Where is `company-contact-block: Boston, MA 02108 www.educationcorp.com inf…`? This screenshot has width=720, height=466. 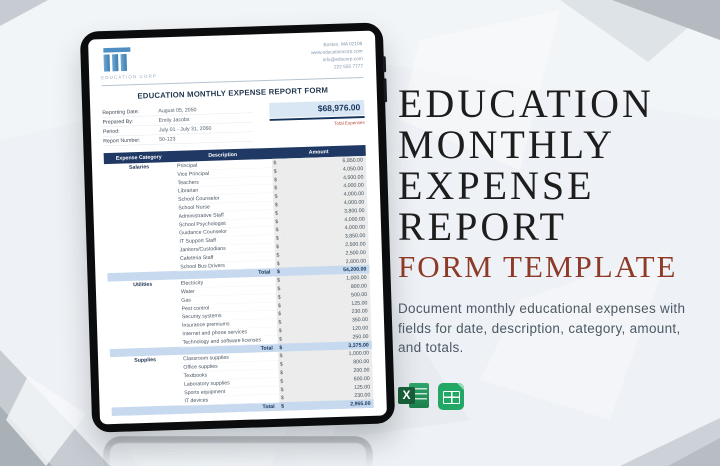
company-contact-block: Boston, MA 02108 www.educationcorp.com inf… is located at coordinates (337, 56).